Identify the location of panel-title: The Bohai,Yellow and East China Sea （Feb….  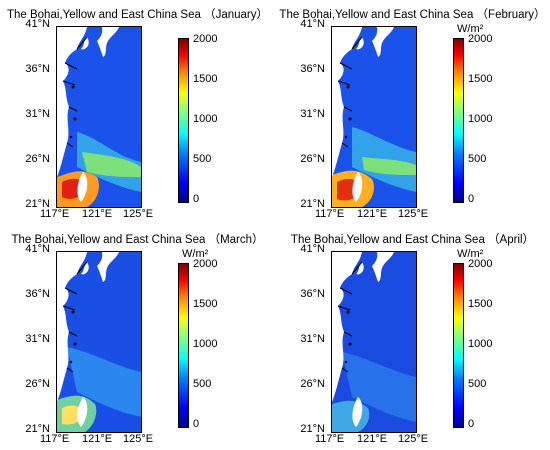
(412, 15).